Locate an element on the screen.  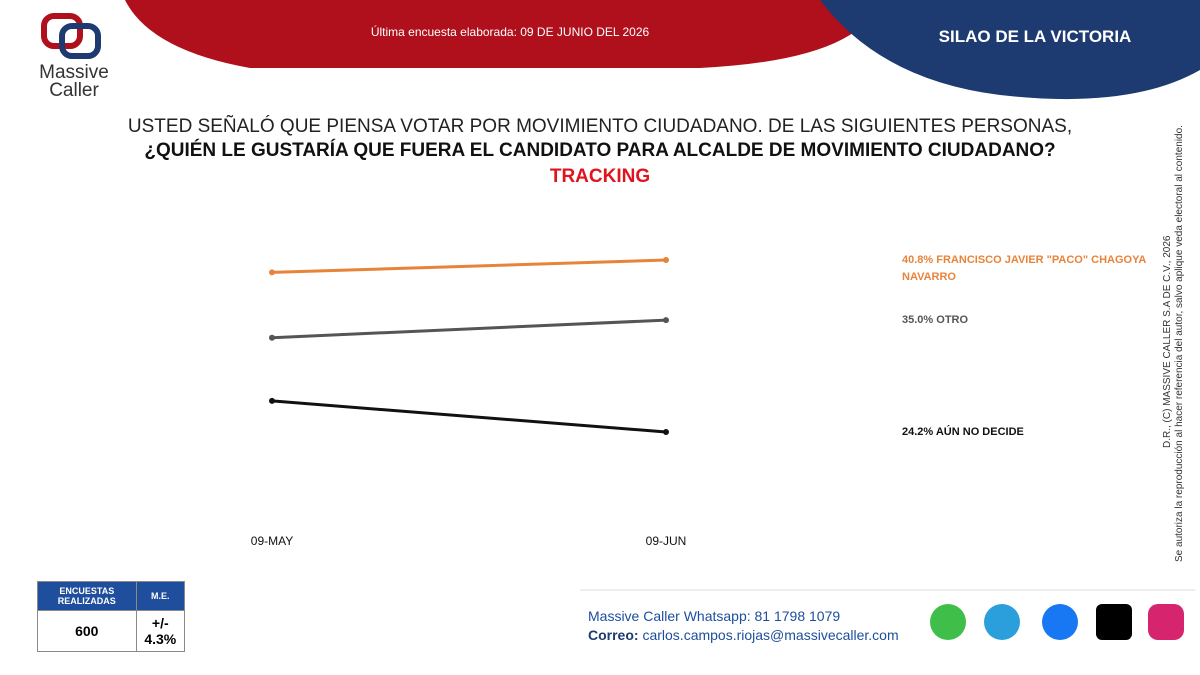
logo-brand: Massive is located at coordinates (74, 72).